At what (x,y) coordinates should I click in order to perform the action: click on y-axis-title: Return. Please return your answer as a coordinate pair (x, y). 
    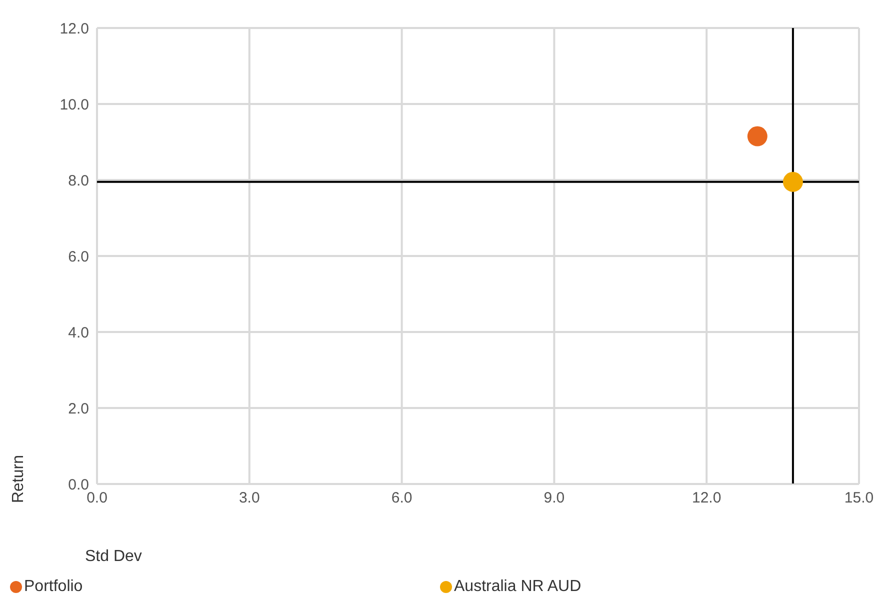
    Looking at the image, I should click on (19, 478).